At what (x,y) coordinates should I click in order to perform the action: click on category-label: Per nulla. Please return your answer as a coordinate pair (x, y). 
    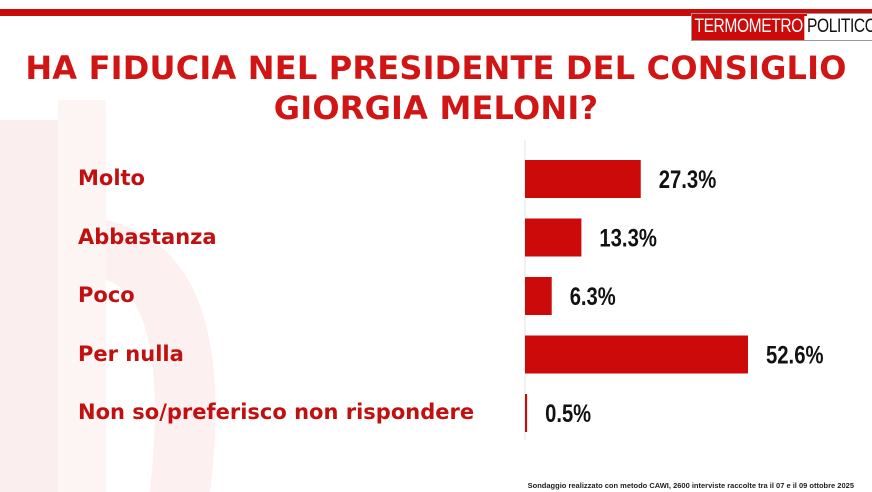
    Looking at the image, I should click on (131, 353).